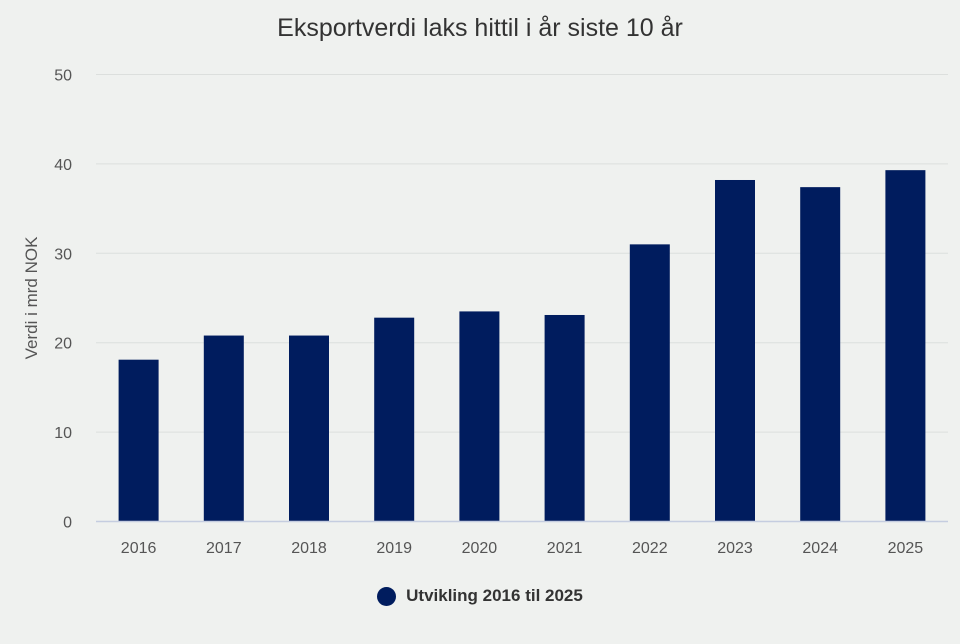 This screenshot has width=960, height=644. Describe the element at coordinates (309, 548) in the screenshot. I see `x-tick-label: 2018` at that location.